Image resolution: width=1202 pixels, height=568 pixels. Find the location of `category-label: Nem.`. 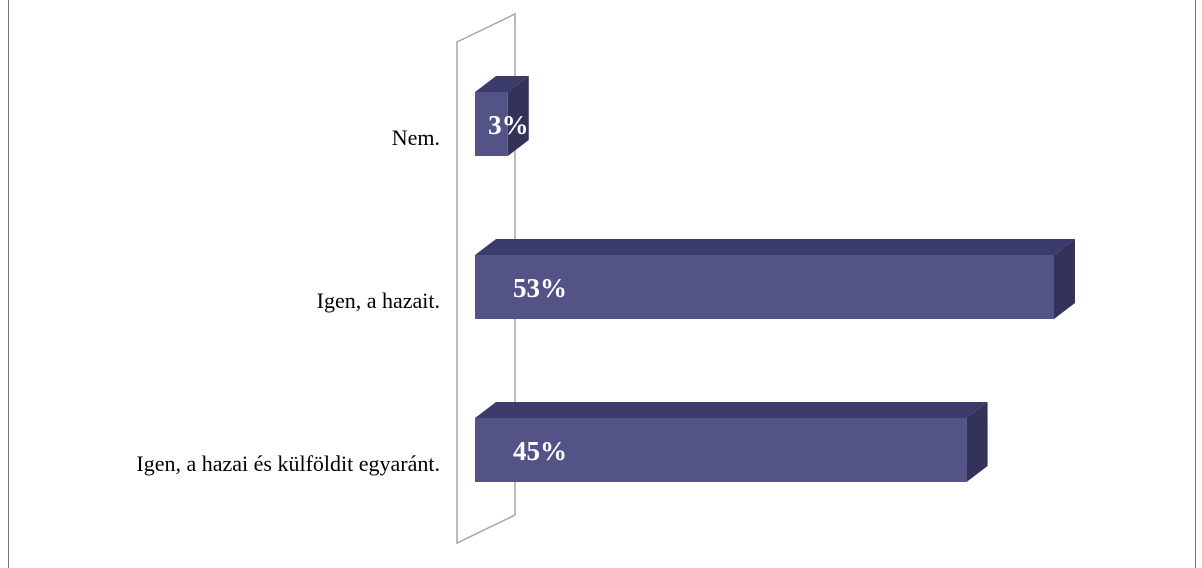

category-label: Nem. is located at coordinates (416, 137).